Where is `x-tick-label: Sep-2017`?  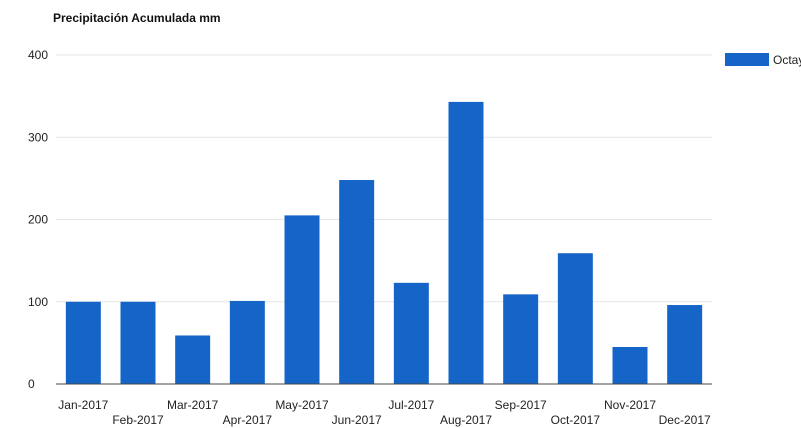
x-tick-label: Sep-2017 is located at coordinates (521, 405).